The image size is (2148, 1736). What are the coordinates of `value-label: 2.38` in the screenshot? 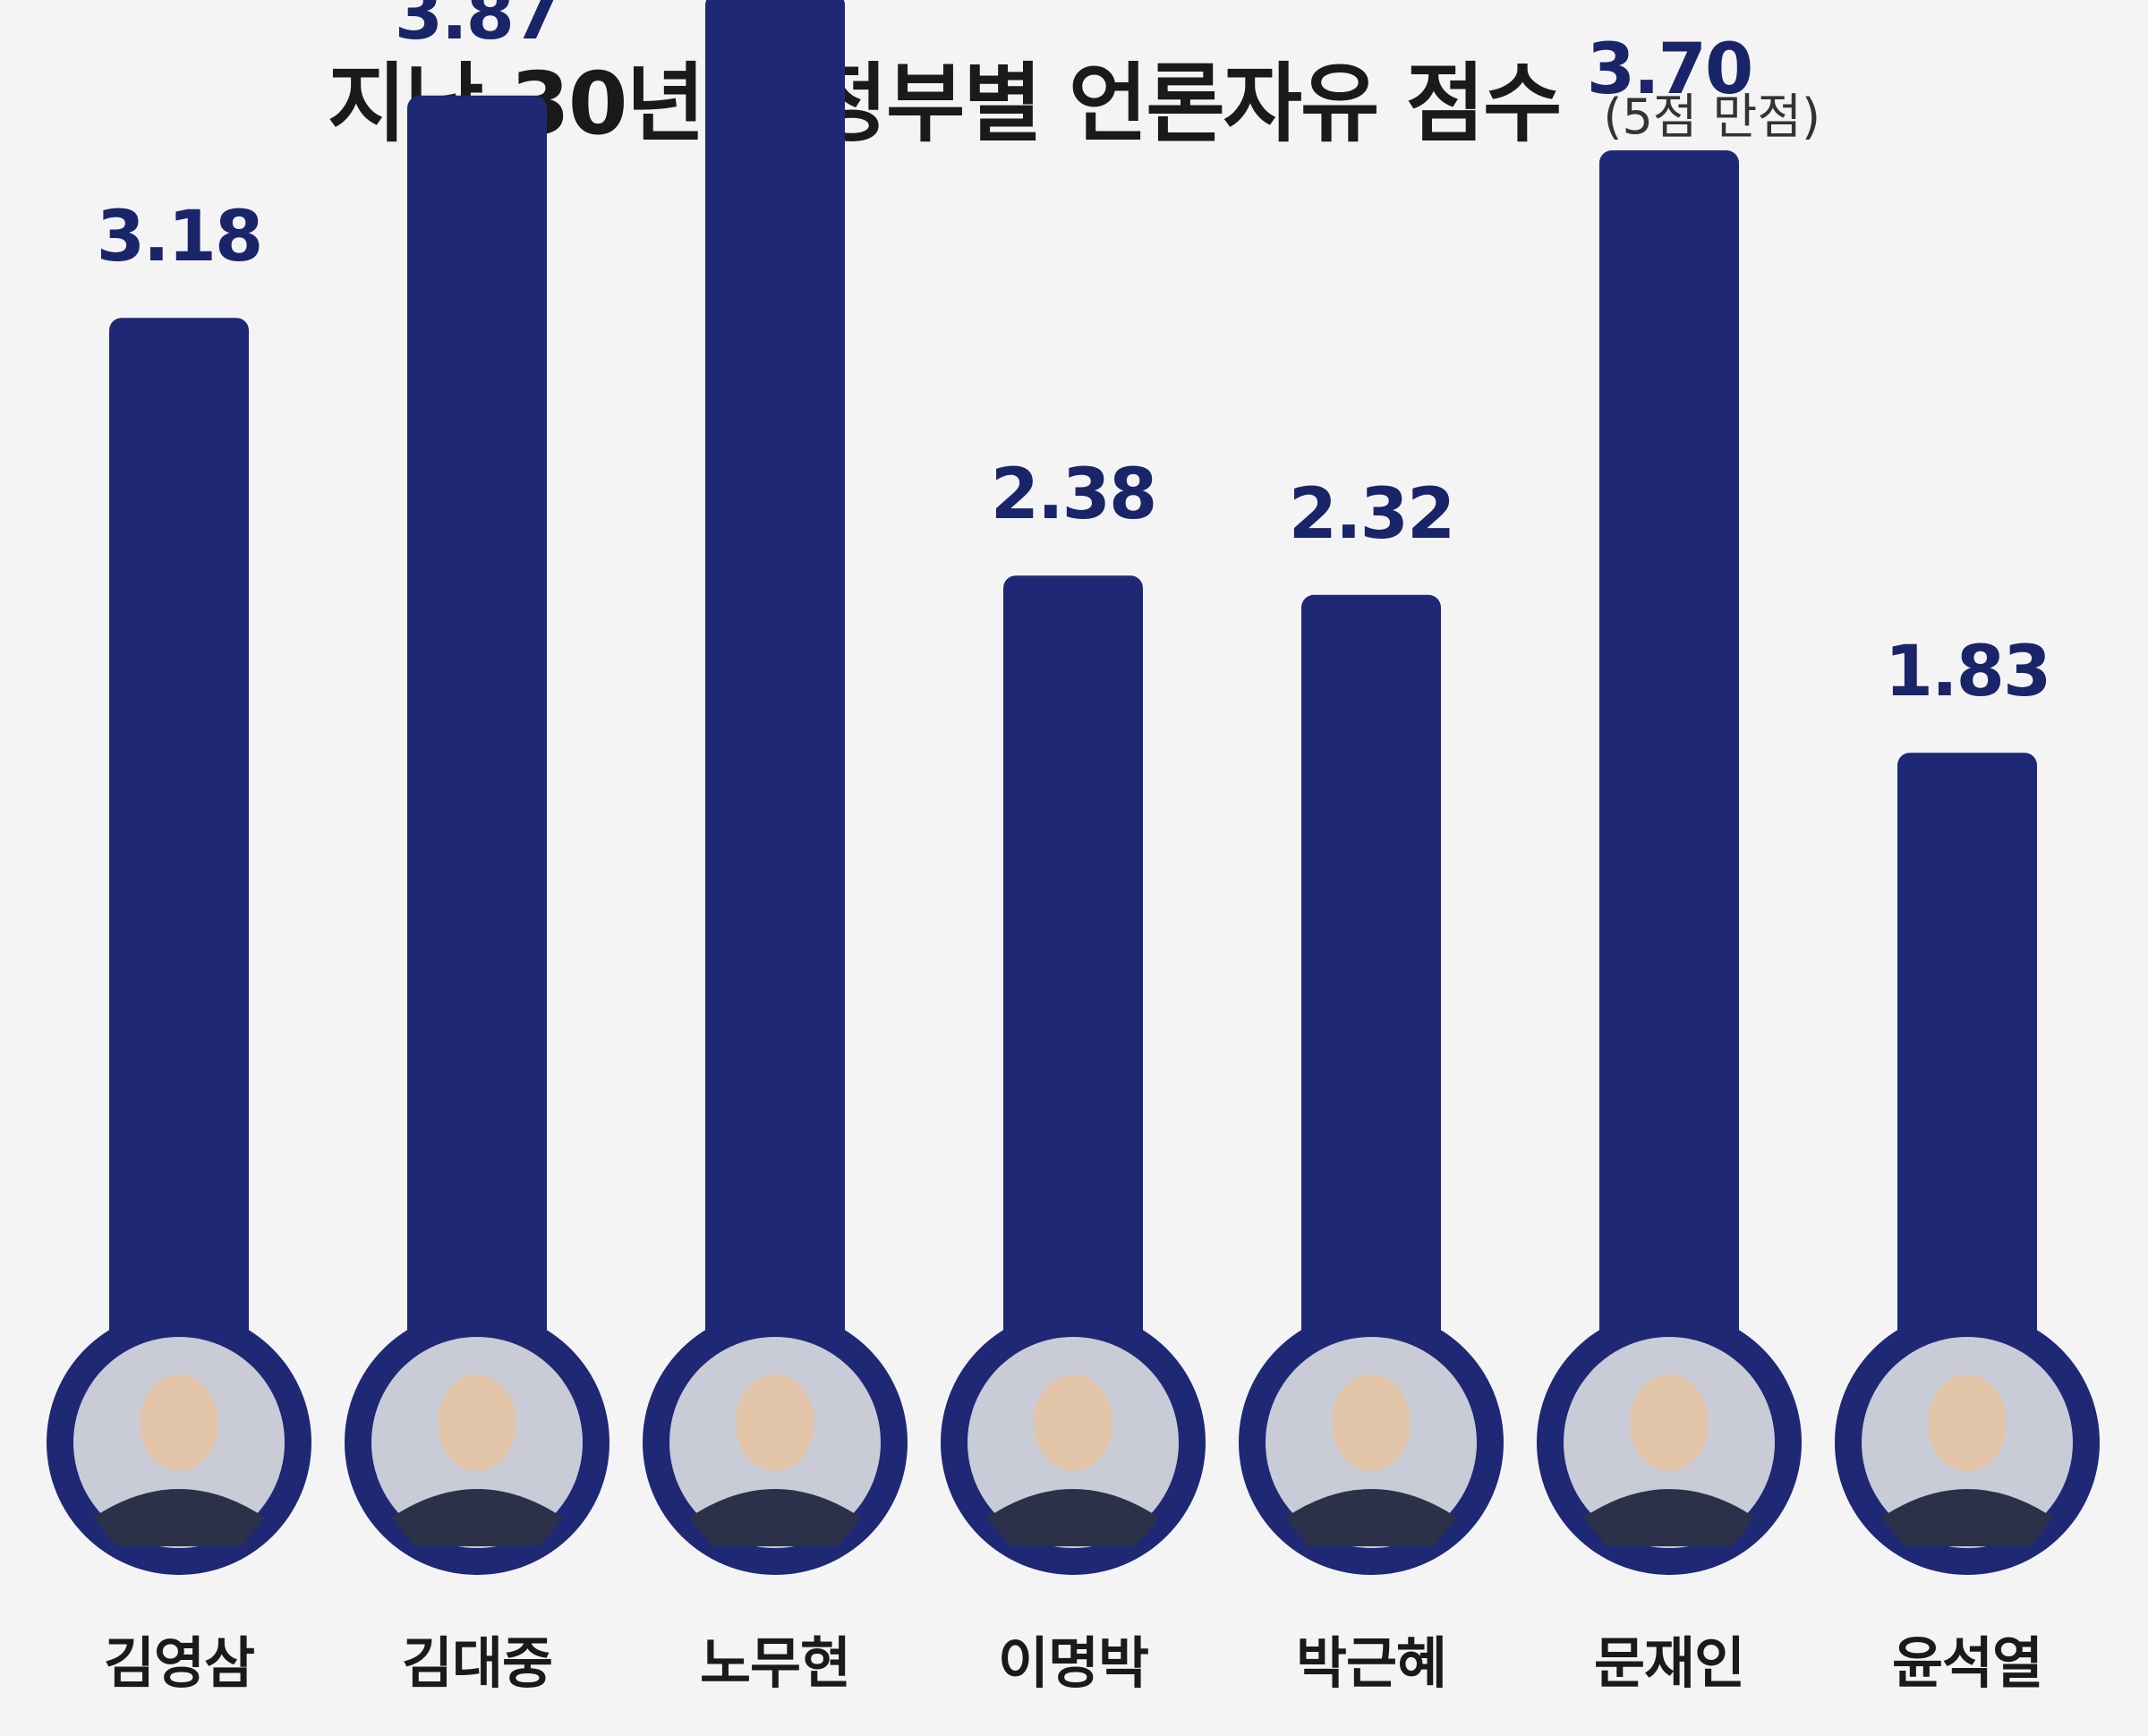 It's located at (1073, 495).